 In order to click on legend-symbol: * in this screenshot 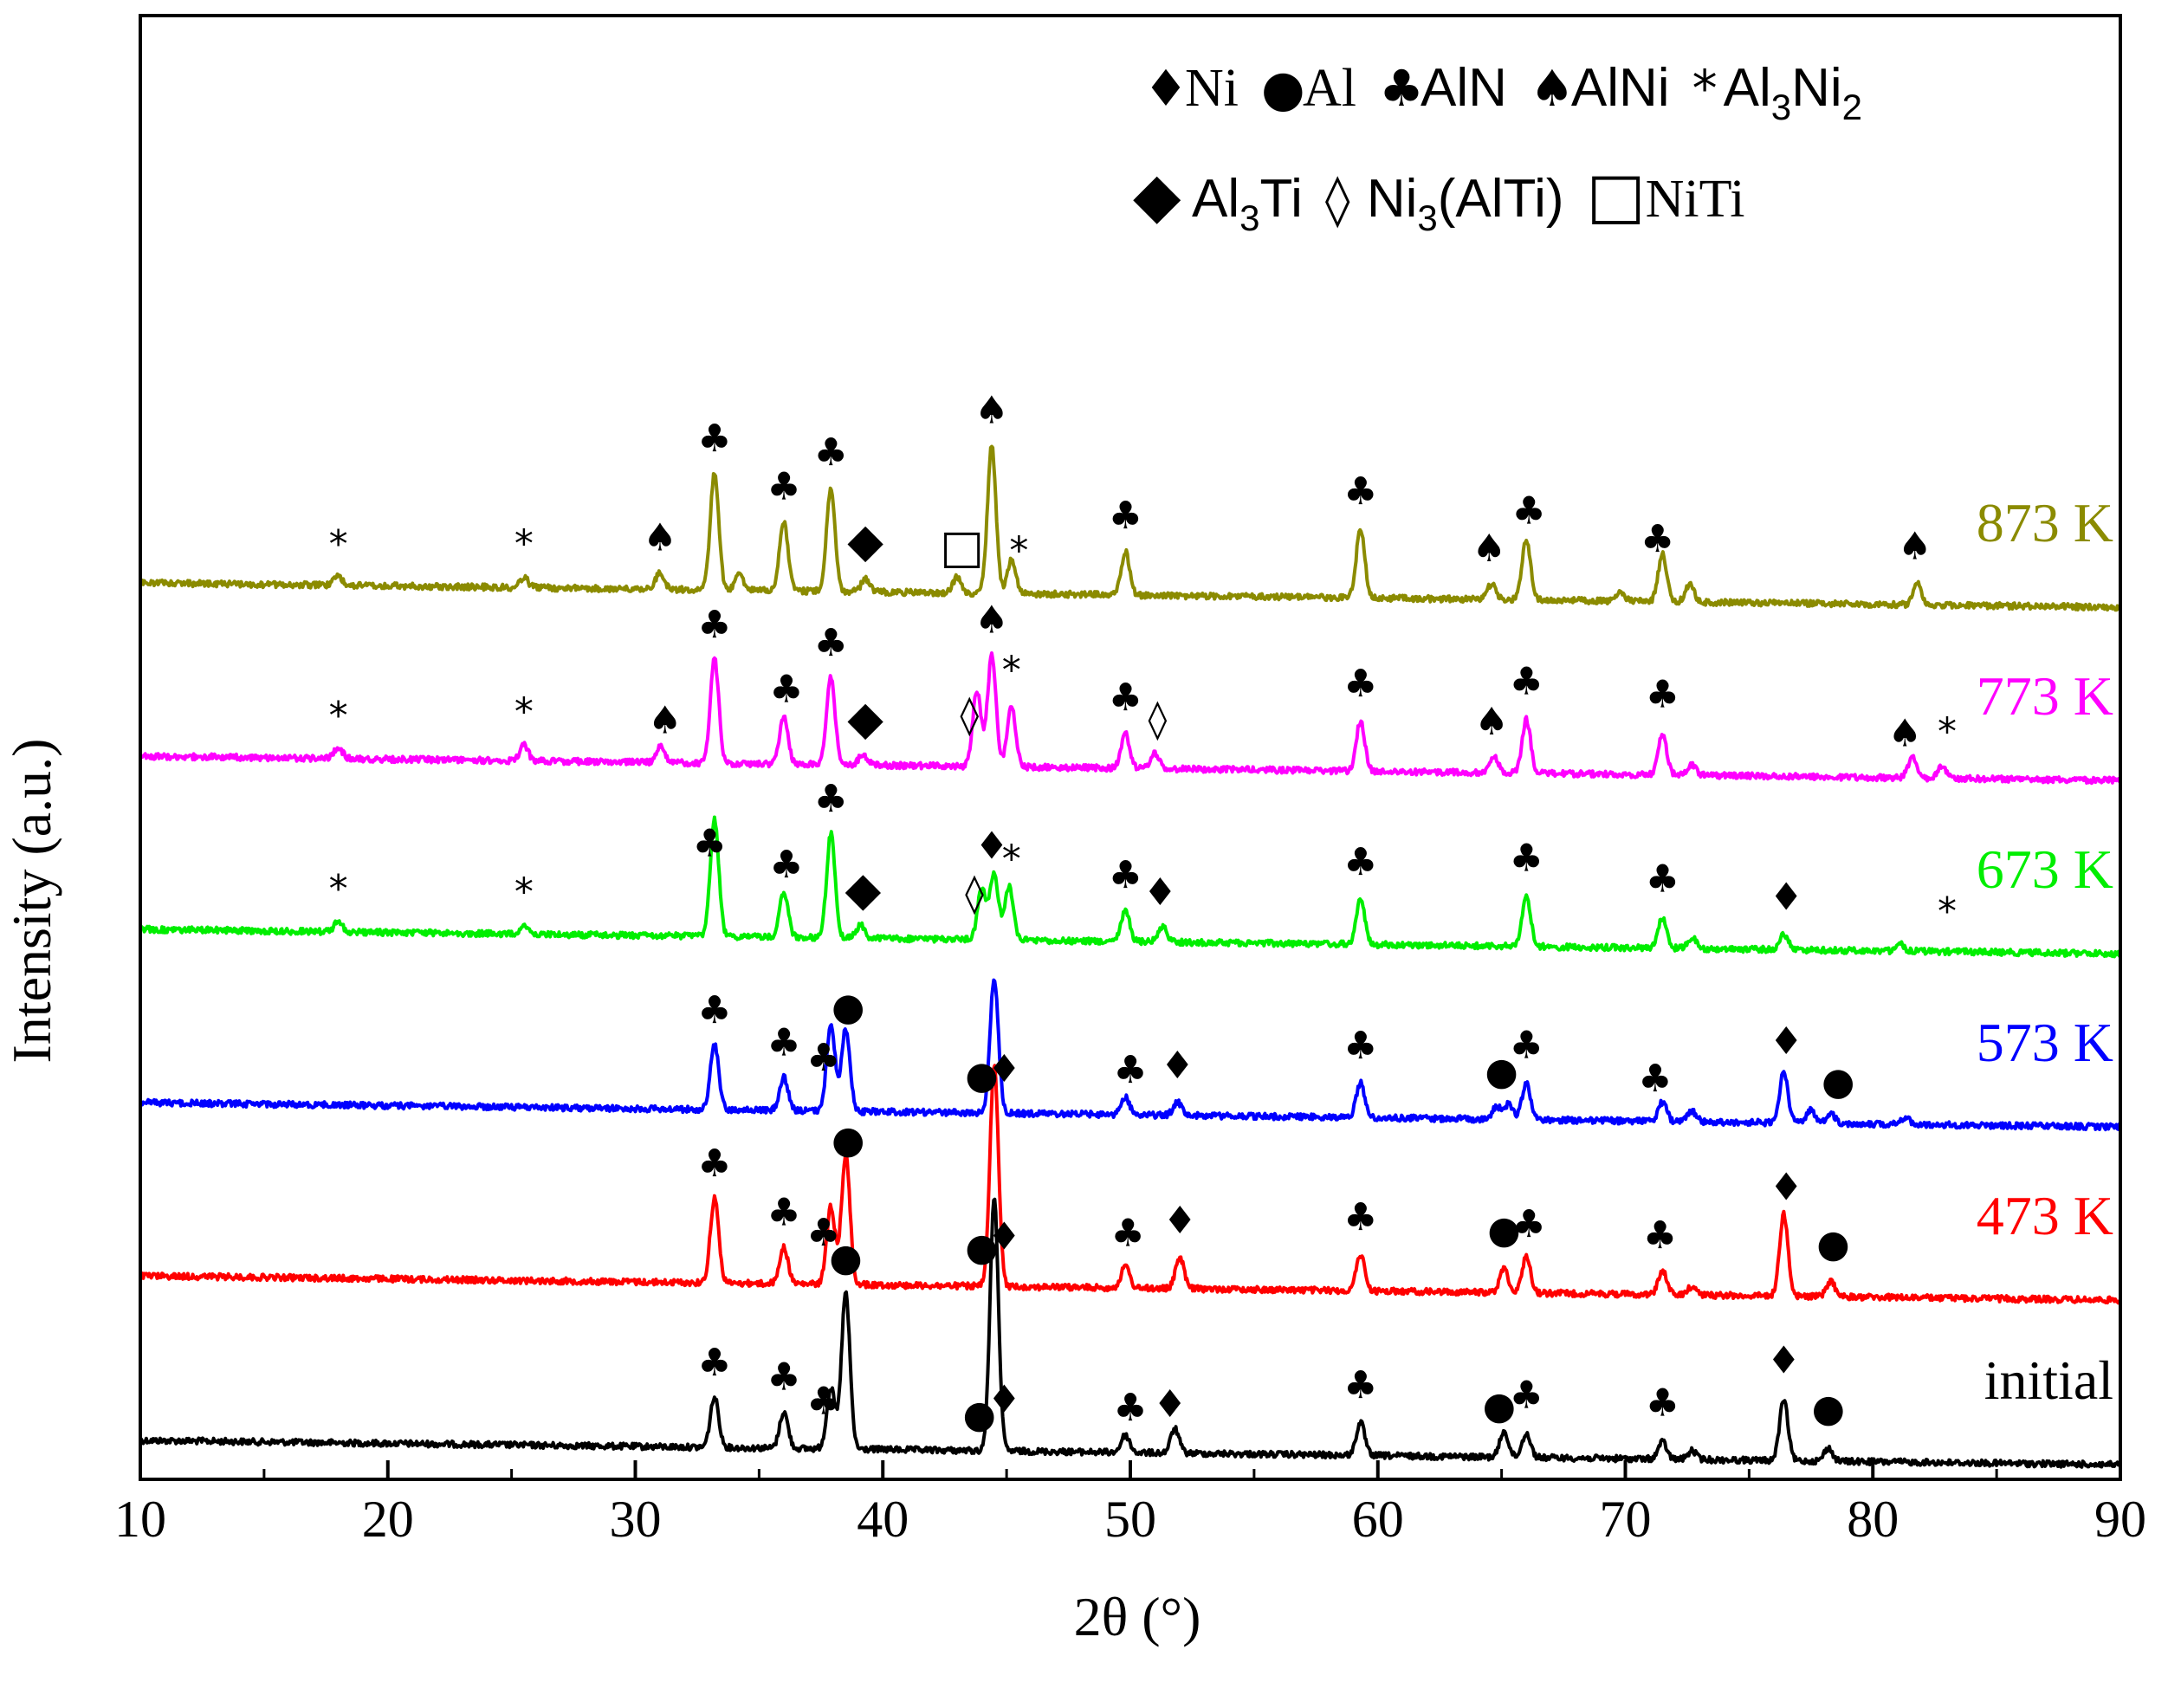, I will do `click(1705, 88)`.